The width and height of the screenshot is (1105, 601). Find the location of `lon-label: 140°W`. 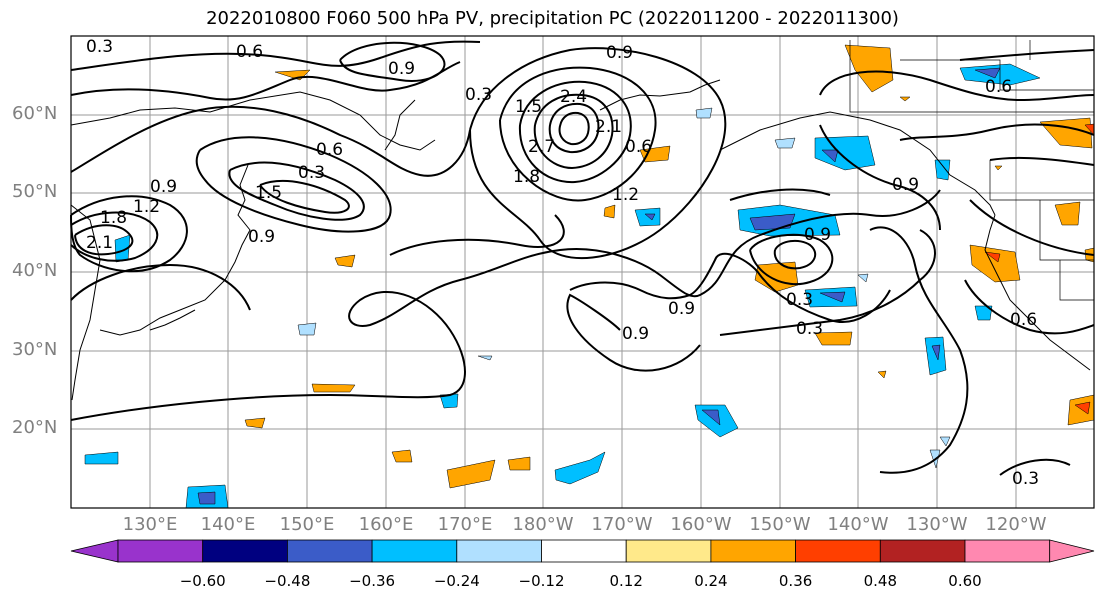

lon-label: 140°W is located at coordinates (858, 524).